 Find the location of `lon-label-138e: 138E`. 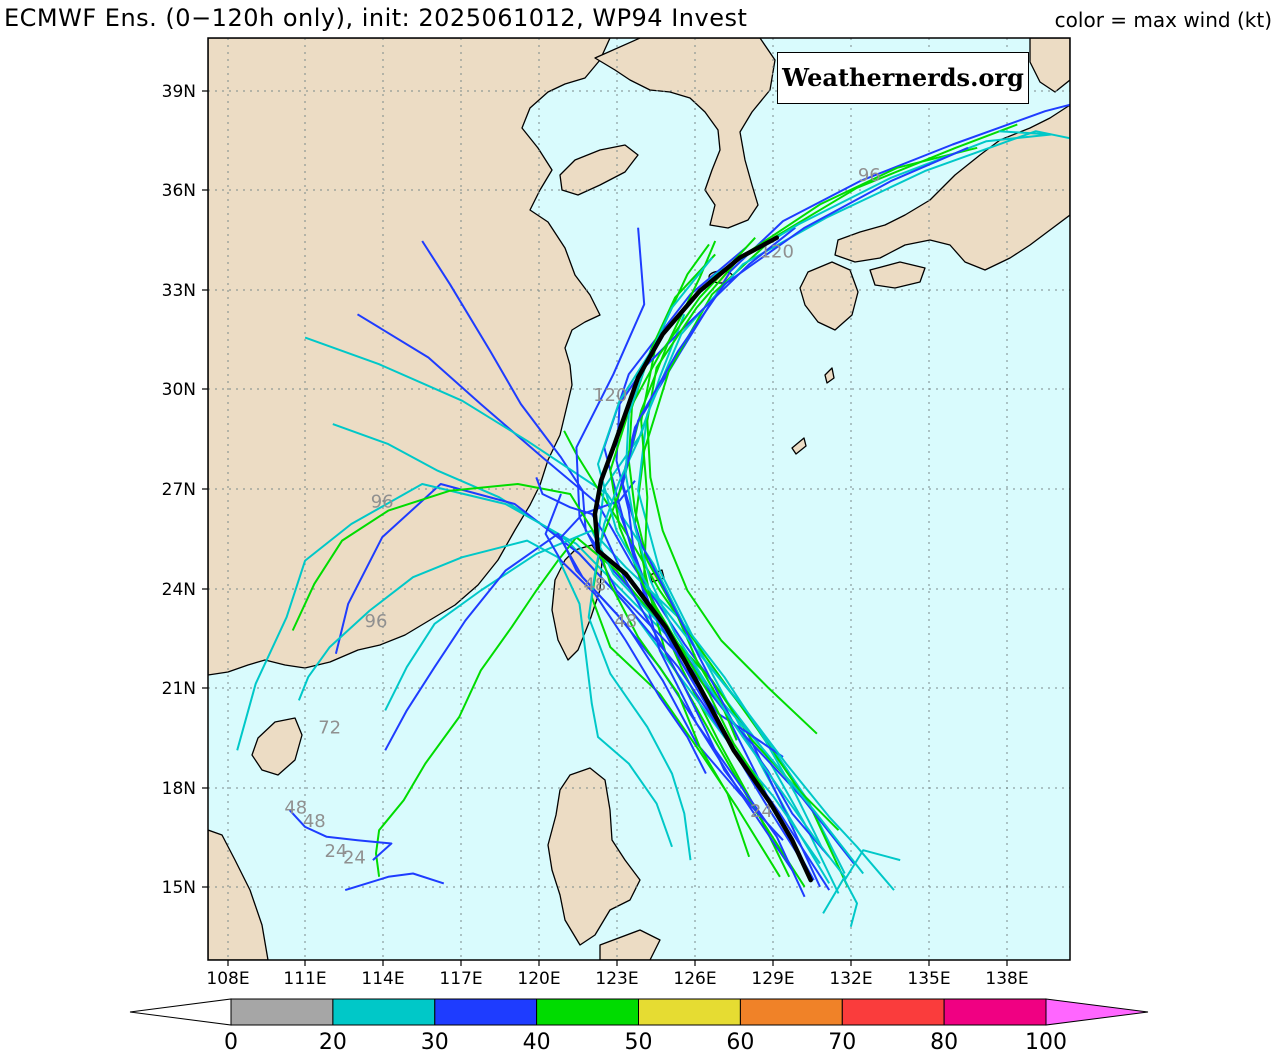

lon-label-138e: 138E is located at coordinates (1006, 979).